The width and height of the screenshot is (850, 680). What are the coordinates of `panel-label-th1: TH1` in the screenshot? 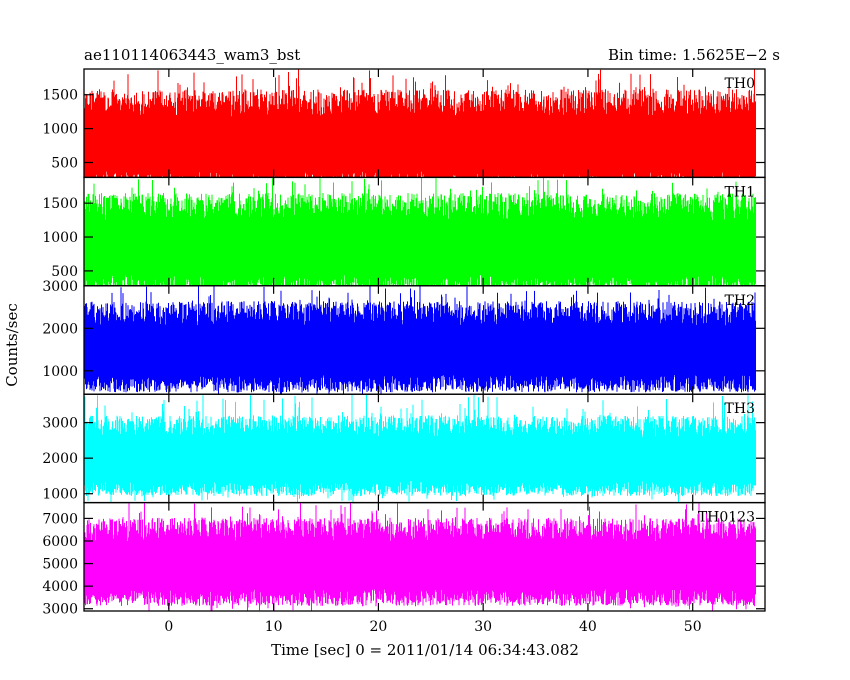 It's located at (740, 192).